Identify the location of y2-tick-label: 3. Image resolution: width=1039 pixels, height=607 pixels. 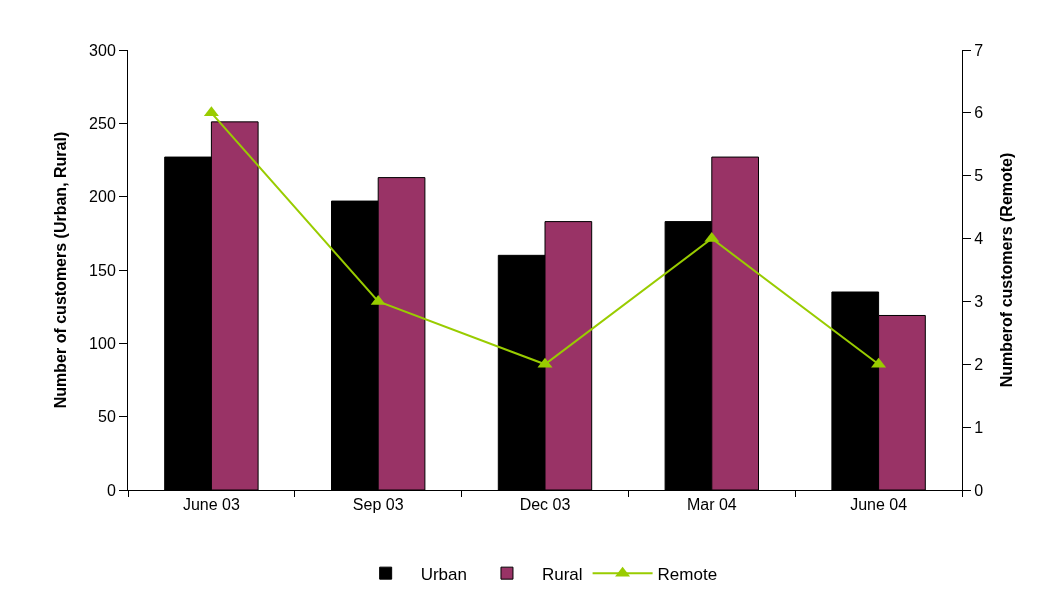
(979, 302).